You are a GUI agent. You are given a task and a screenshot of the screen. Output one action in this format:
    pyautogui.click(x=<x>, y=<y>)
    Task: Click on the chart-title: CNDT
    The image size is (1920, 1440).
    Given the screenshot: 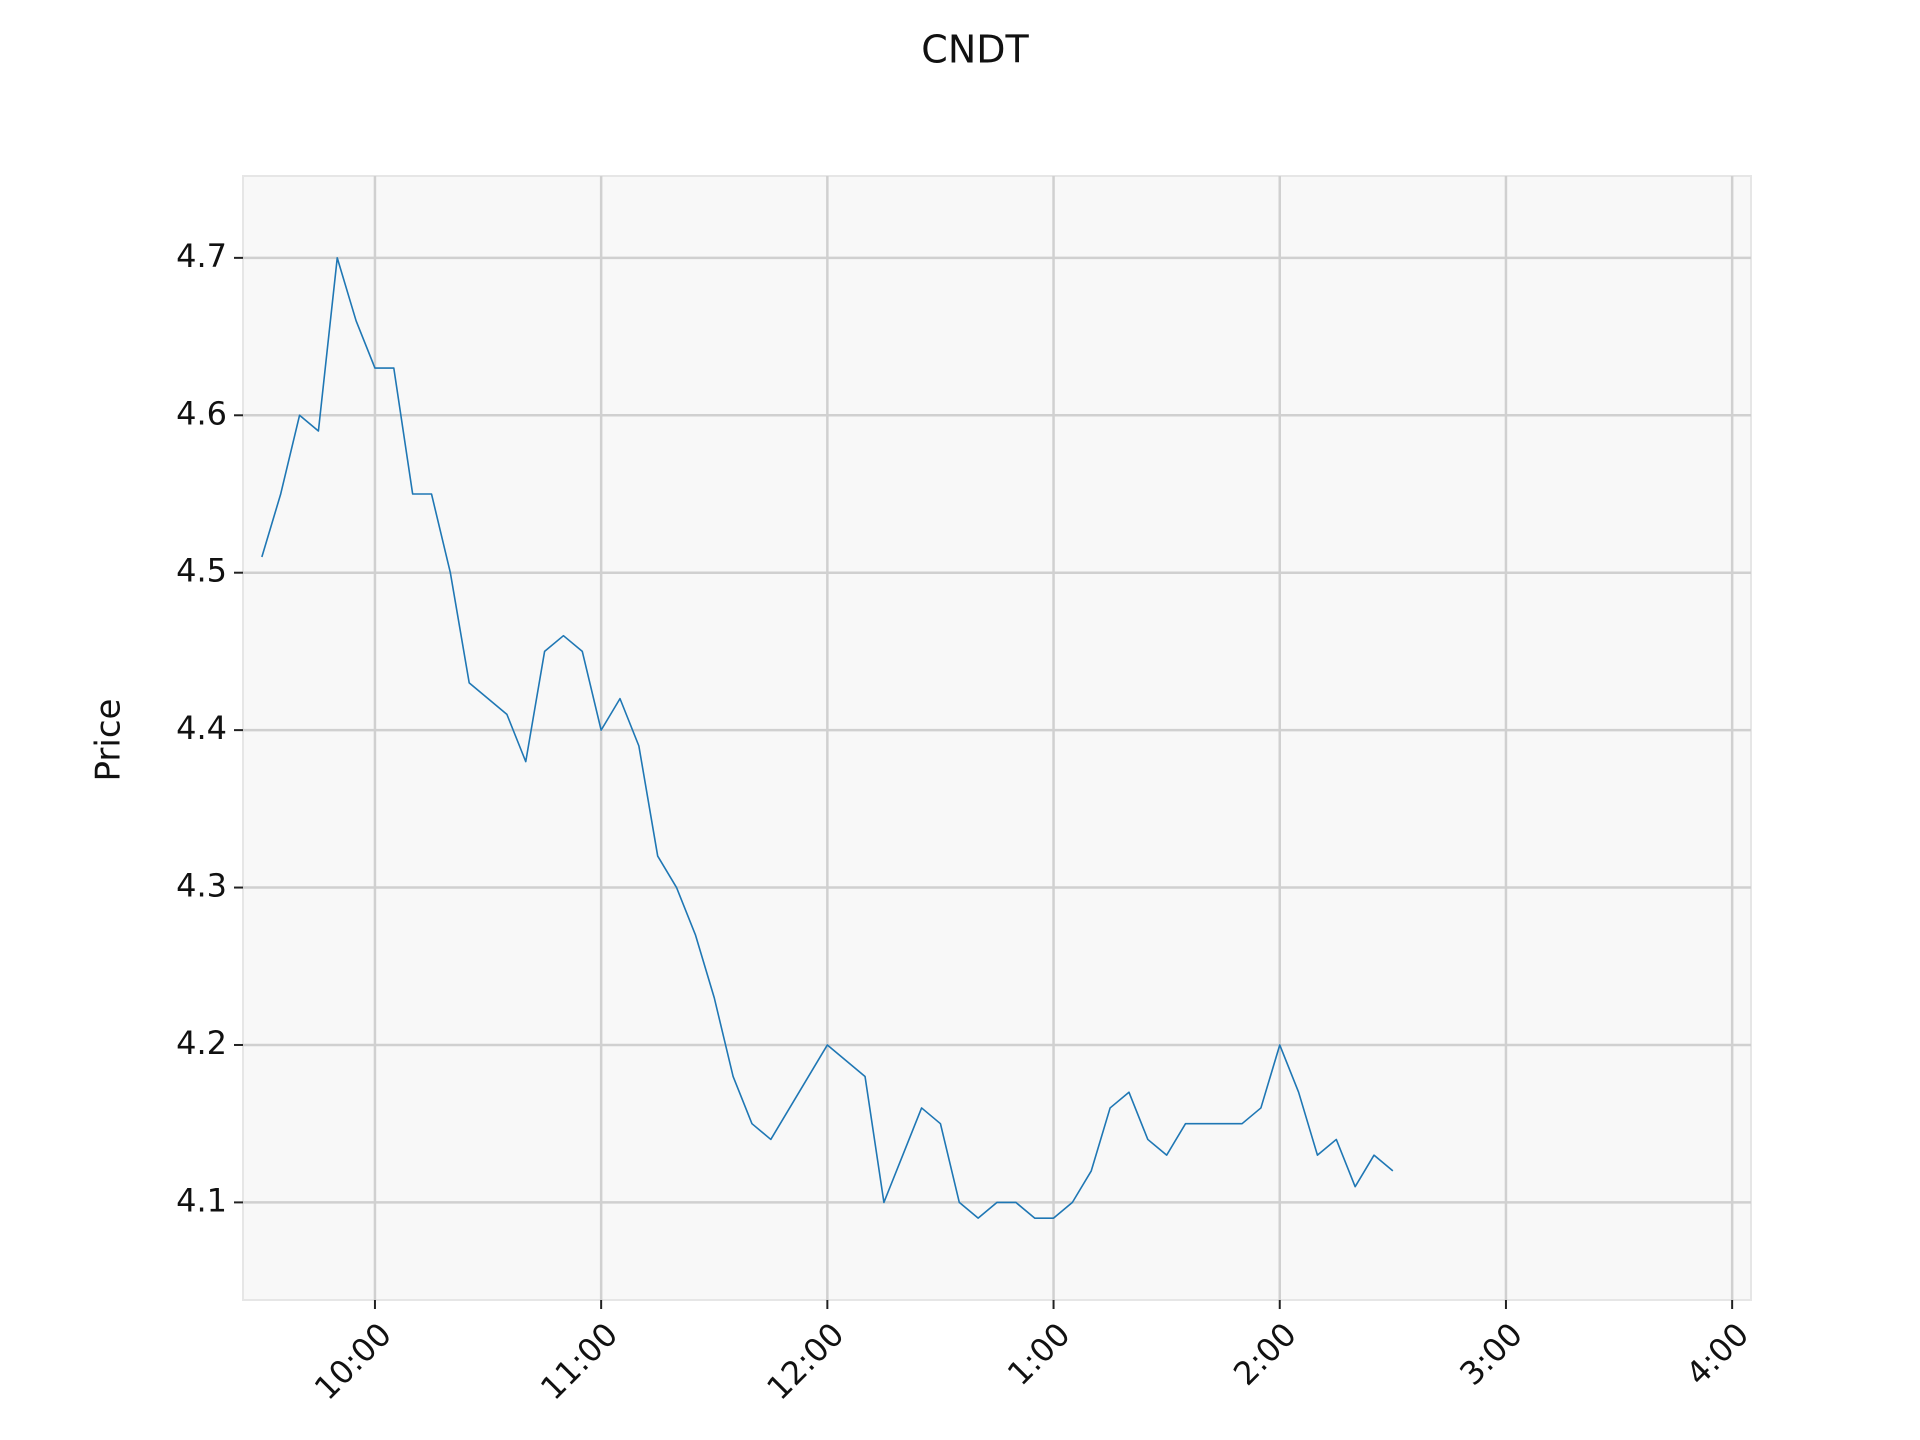 What is the action you would take?
    pyautogui.click(x=975, y=50)
    